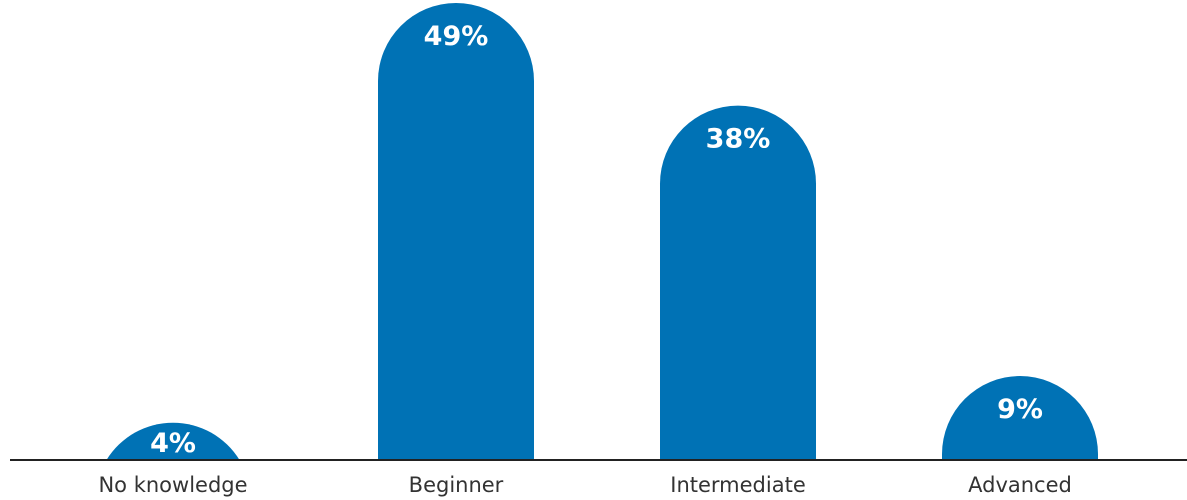  What do you see at coordinates (456, 231) in the screenshot?
I see `bar-beginner` at bounding box center [456, 231].